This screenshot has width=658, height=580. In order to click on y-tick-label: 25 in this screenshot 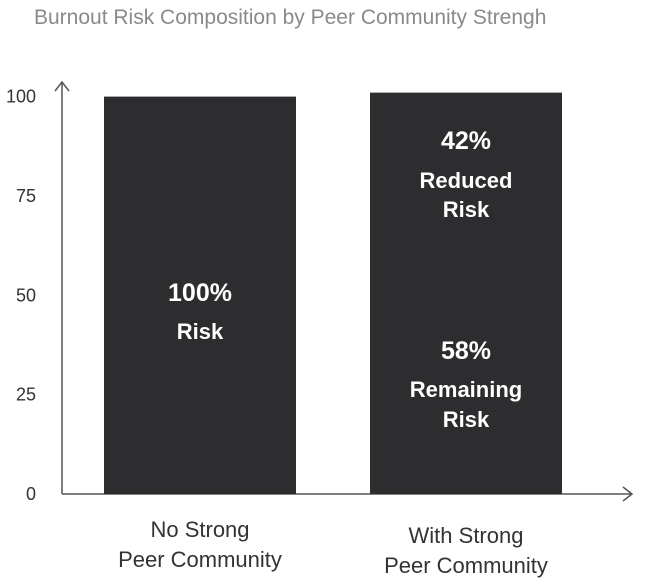, I will do `click(26, 395)`.